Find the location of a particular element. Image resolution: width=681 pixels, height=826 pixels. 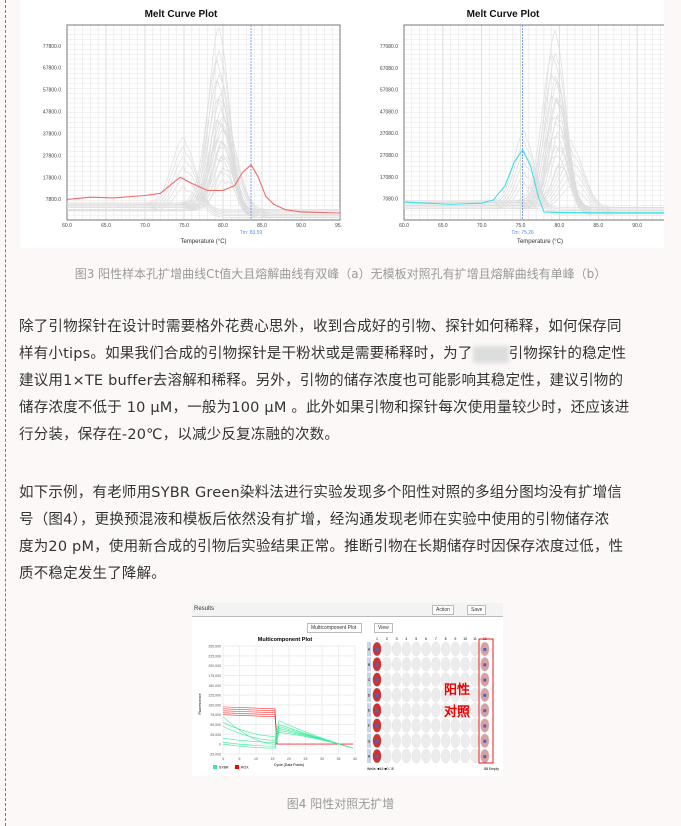

row-label: E is located at coordinates (369, 711).